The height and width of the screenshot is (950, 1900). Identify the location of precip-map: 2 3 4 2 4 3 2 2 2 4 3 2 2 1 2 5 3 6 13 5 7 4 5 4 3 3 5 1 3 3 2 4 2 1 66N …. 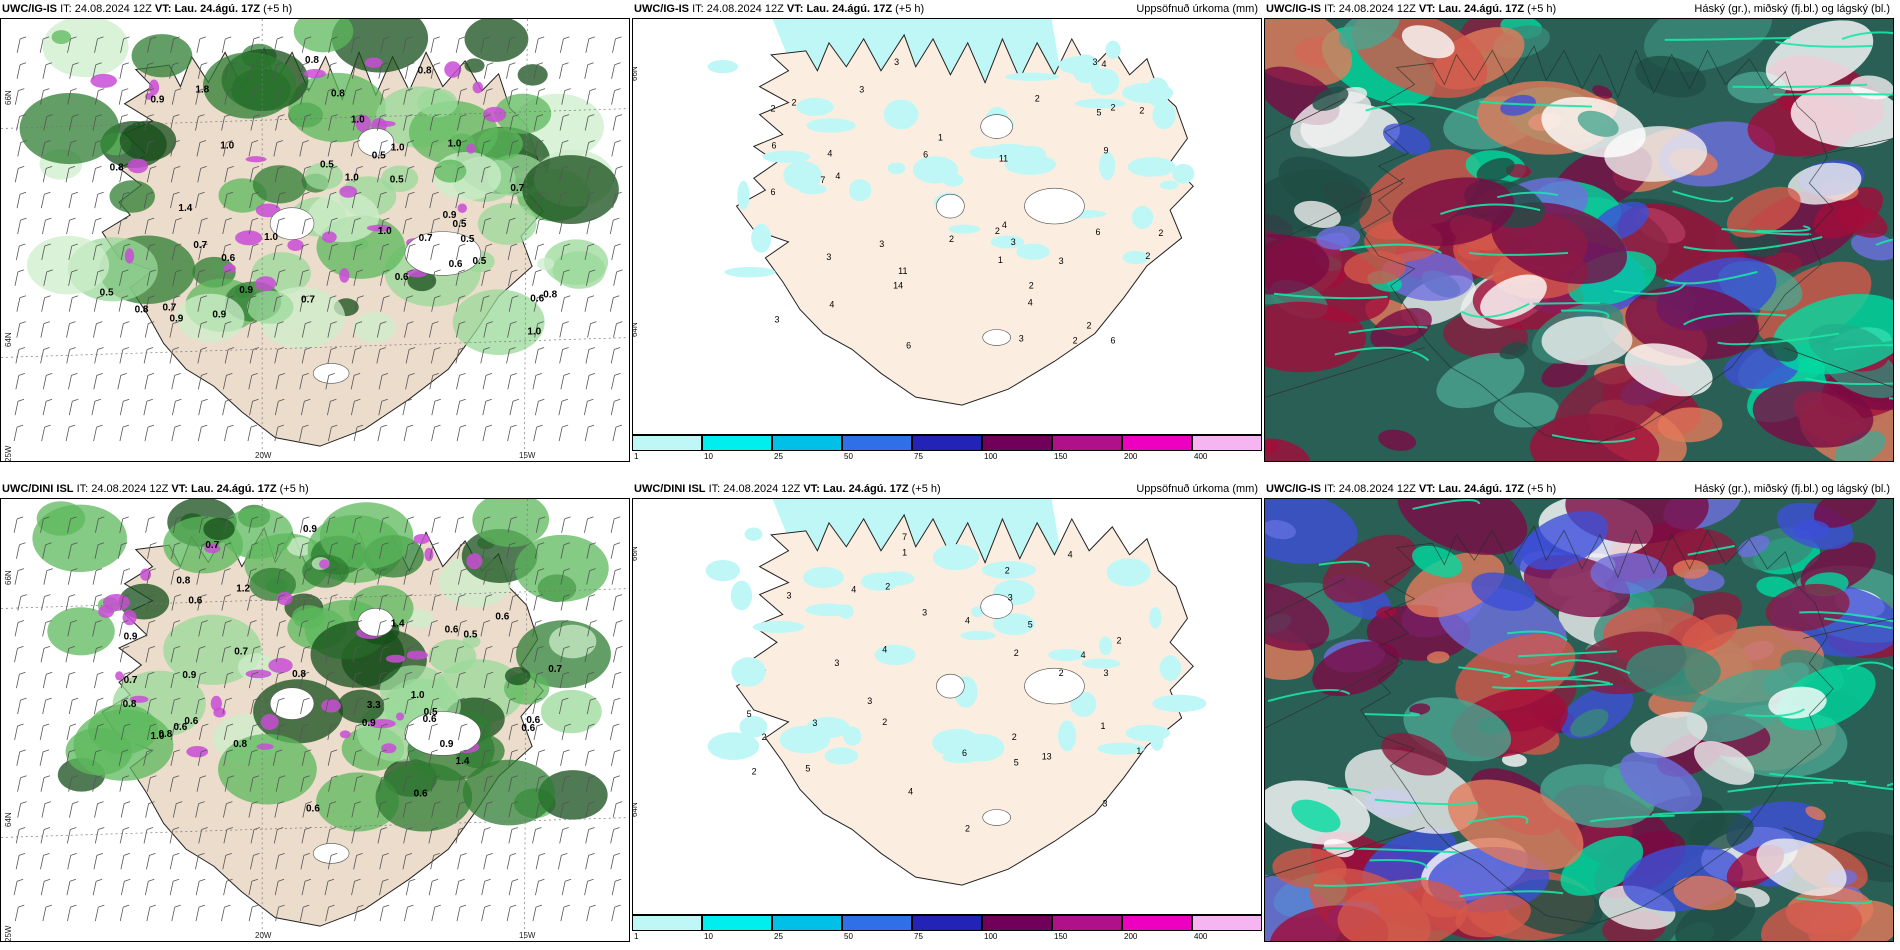
(947, 706).